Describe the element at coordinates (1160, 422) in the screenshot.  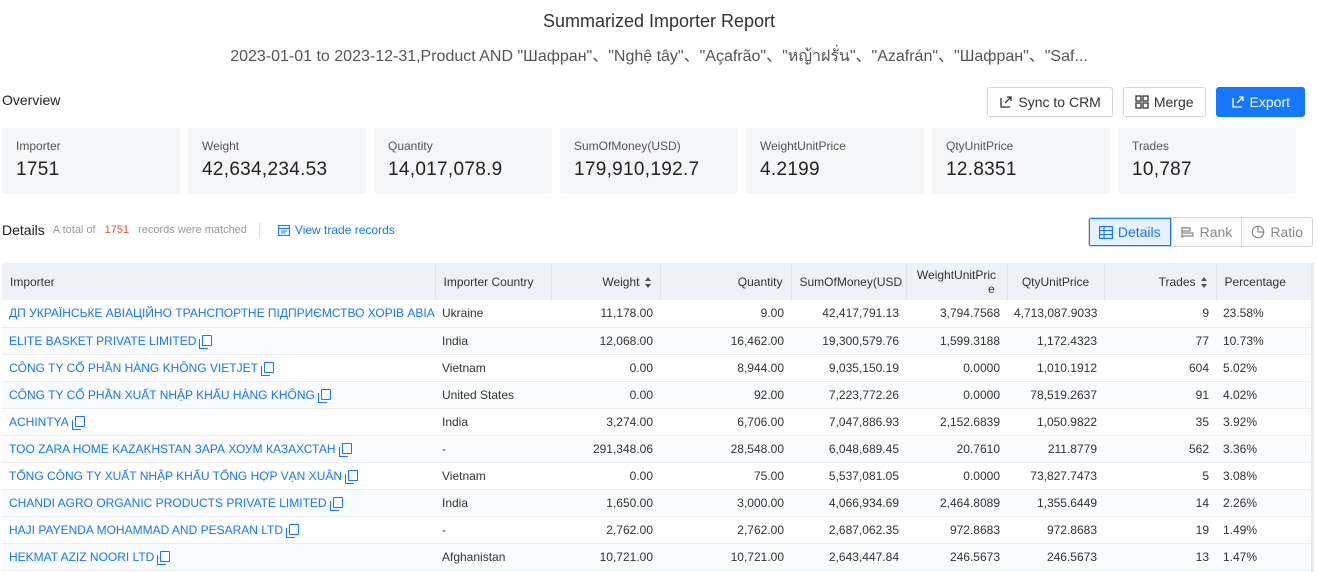
I see `trades-cell: 35` at that location.